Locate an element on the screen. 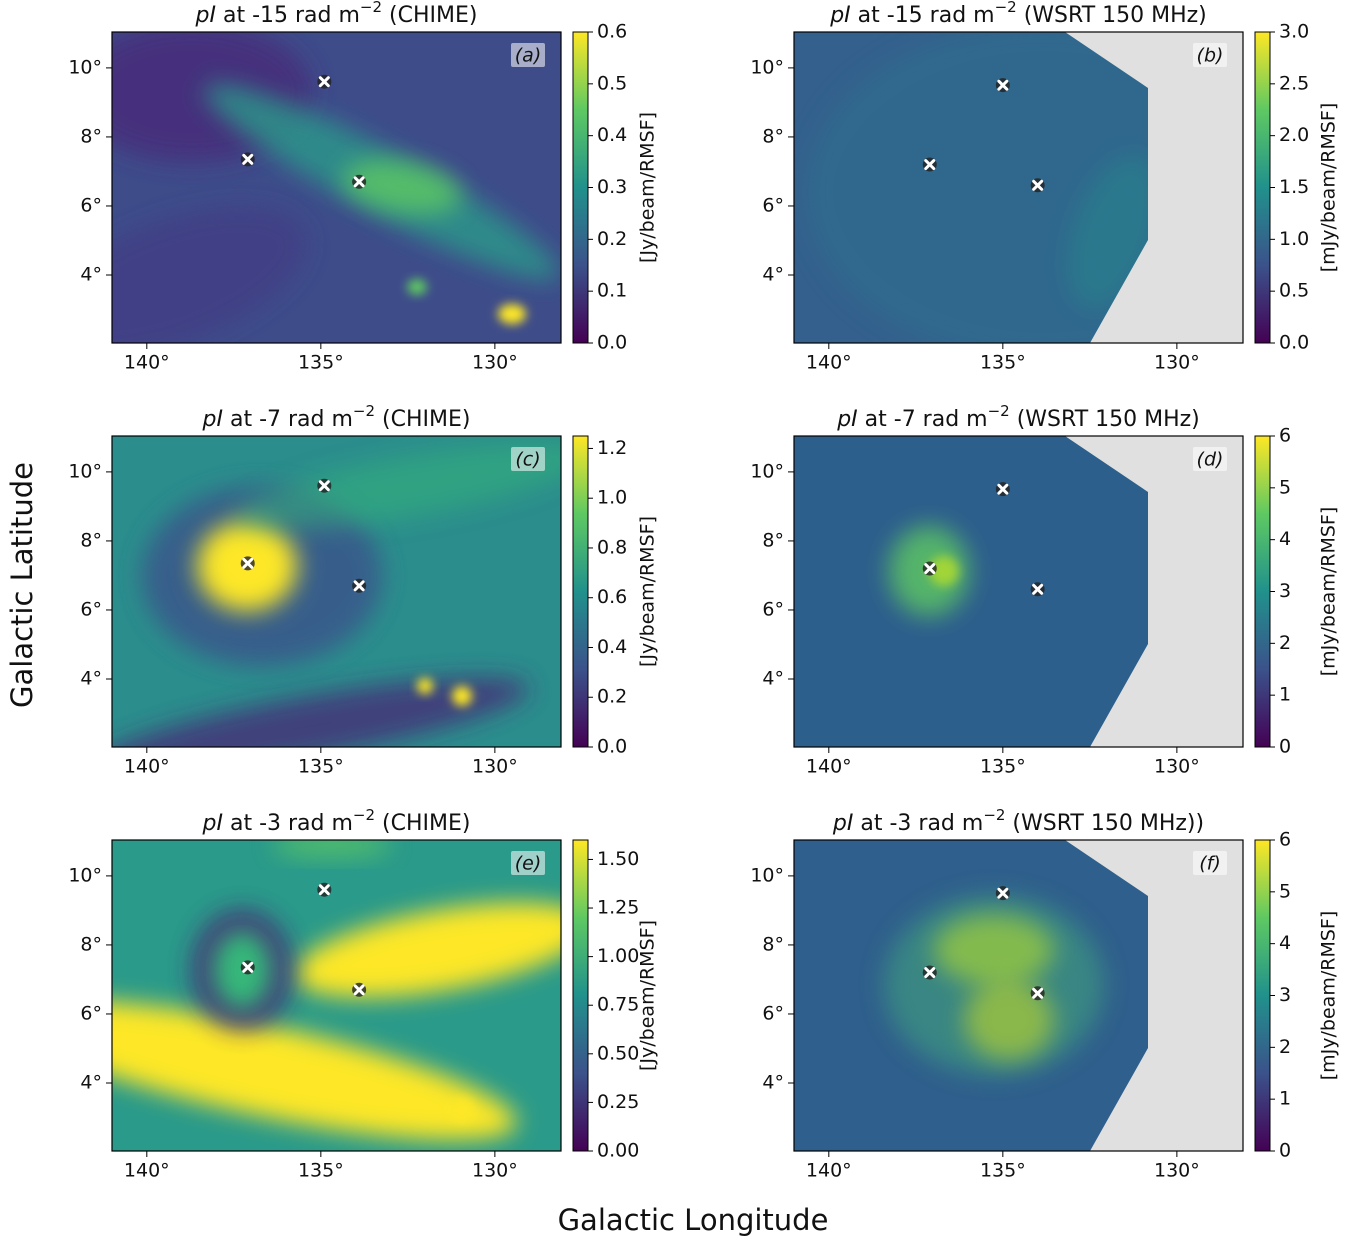 The height and width of the screenshot is (1240, 1351). colorbar-tick-label: 4 is located at coordinates (1285, 539).